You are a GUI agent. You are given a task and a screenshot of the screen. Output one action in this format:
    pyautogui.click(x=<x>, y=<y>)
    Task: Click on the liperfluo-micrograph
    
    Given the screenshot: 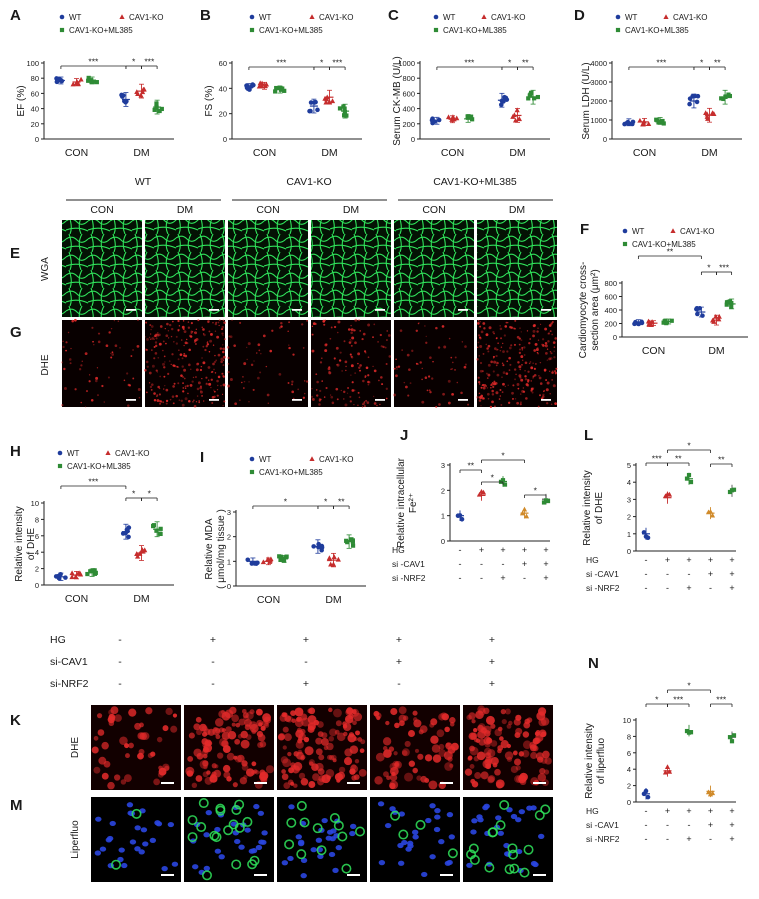 What is the action you would take?
    pyautogui.click(x=322, y=839)
    